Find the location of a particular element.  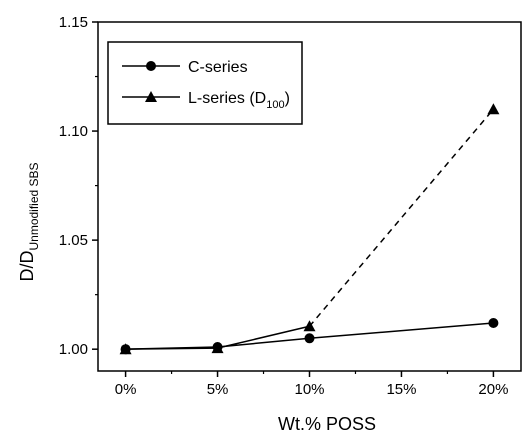

x-tick-label: 5% is located at coordinates (218, 389).